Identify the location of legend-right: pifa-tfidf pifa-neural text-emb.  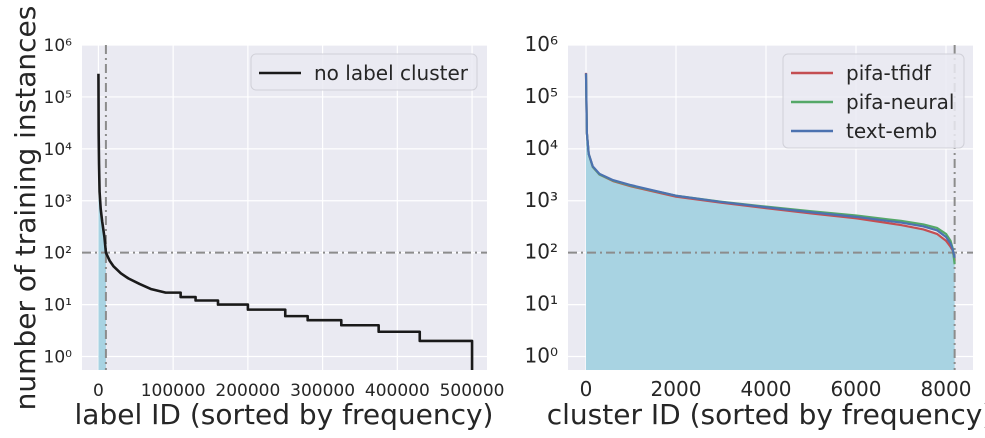
(873, 101).